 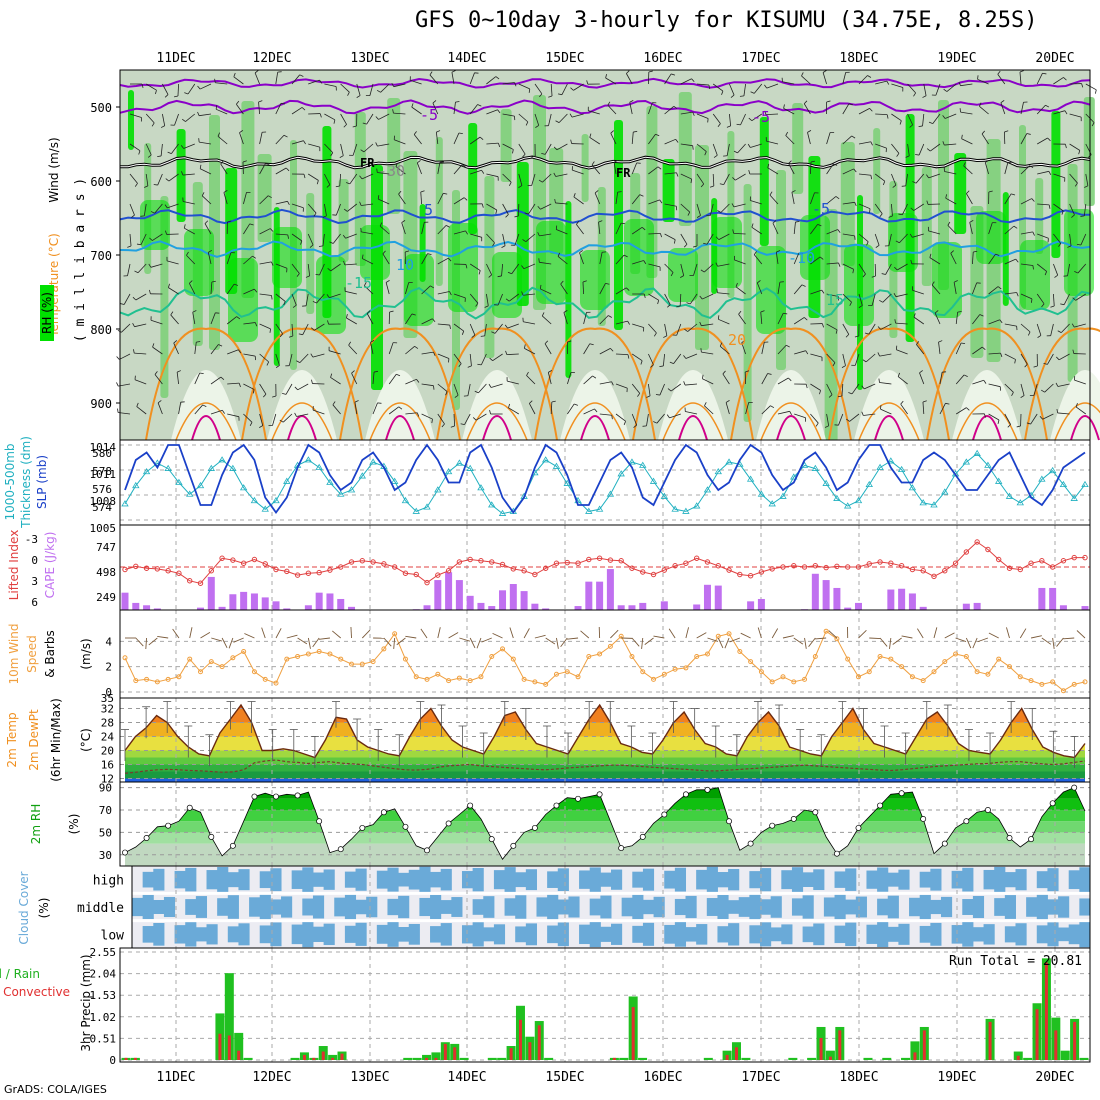 What do you see at coordinates (605, 754) in the screenshot?
I see `temp-band` at bounding box center [605, 754].